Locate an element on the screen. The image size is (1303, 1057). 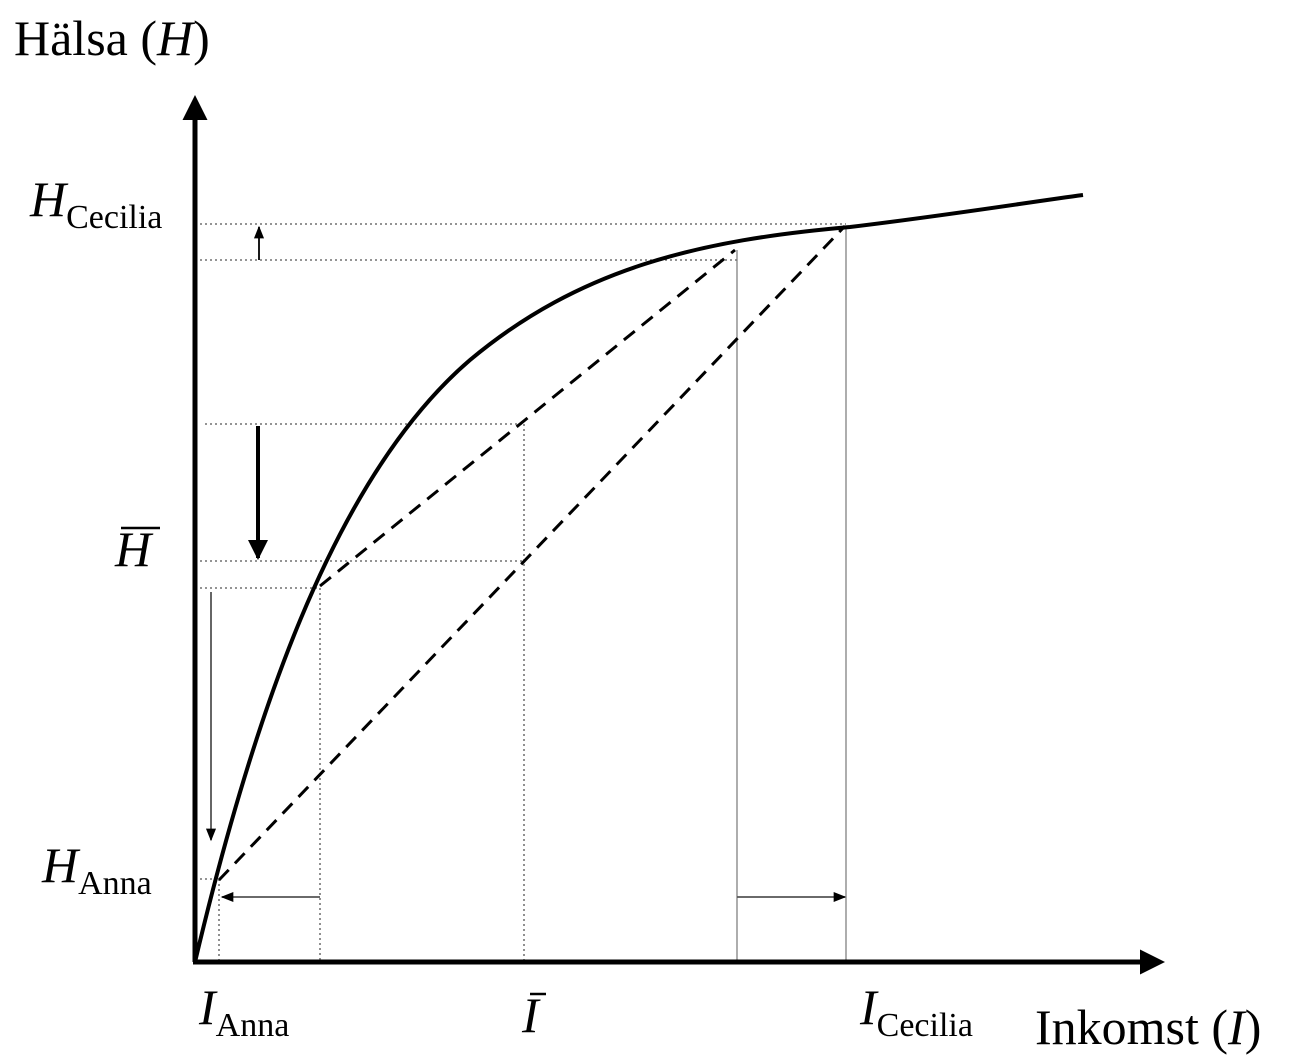
label-i-cecilia: ICecilia is located at coordinates (916, 1011).